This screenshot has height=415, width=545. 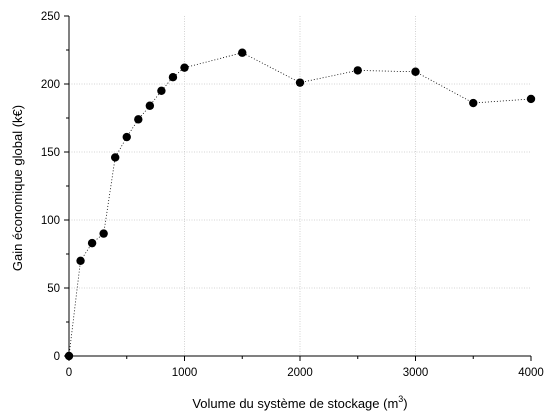 What do you see at coordinates (50, 221) in the screenshot?
I see `y-tick-label-2: 100` at bounding box center [50, 221].